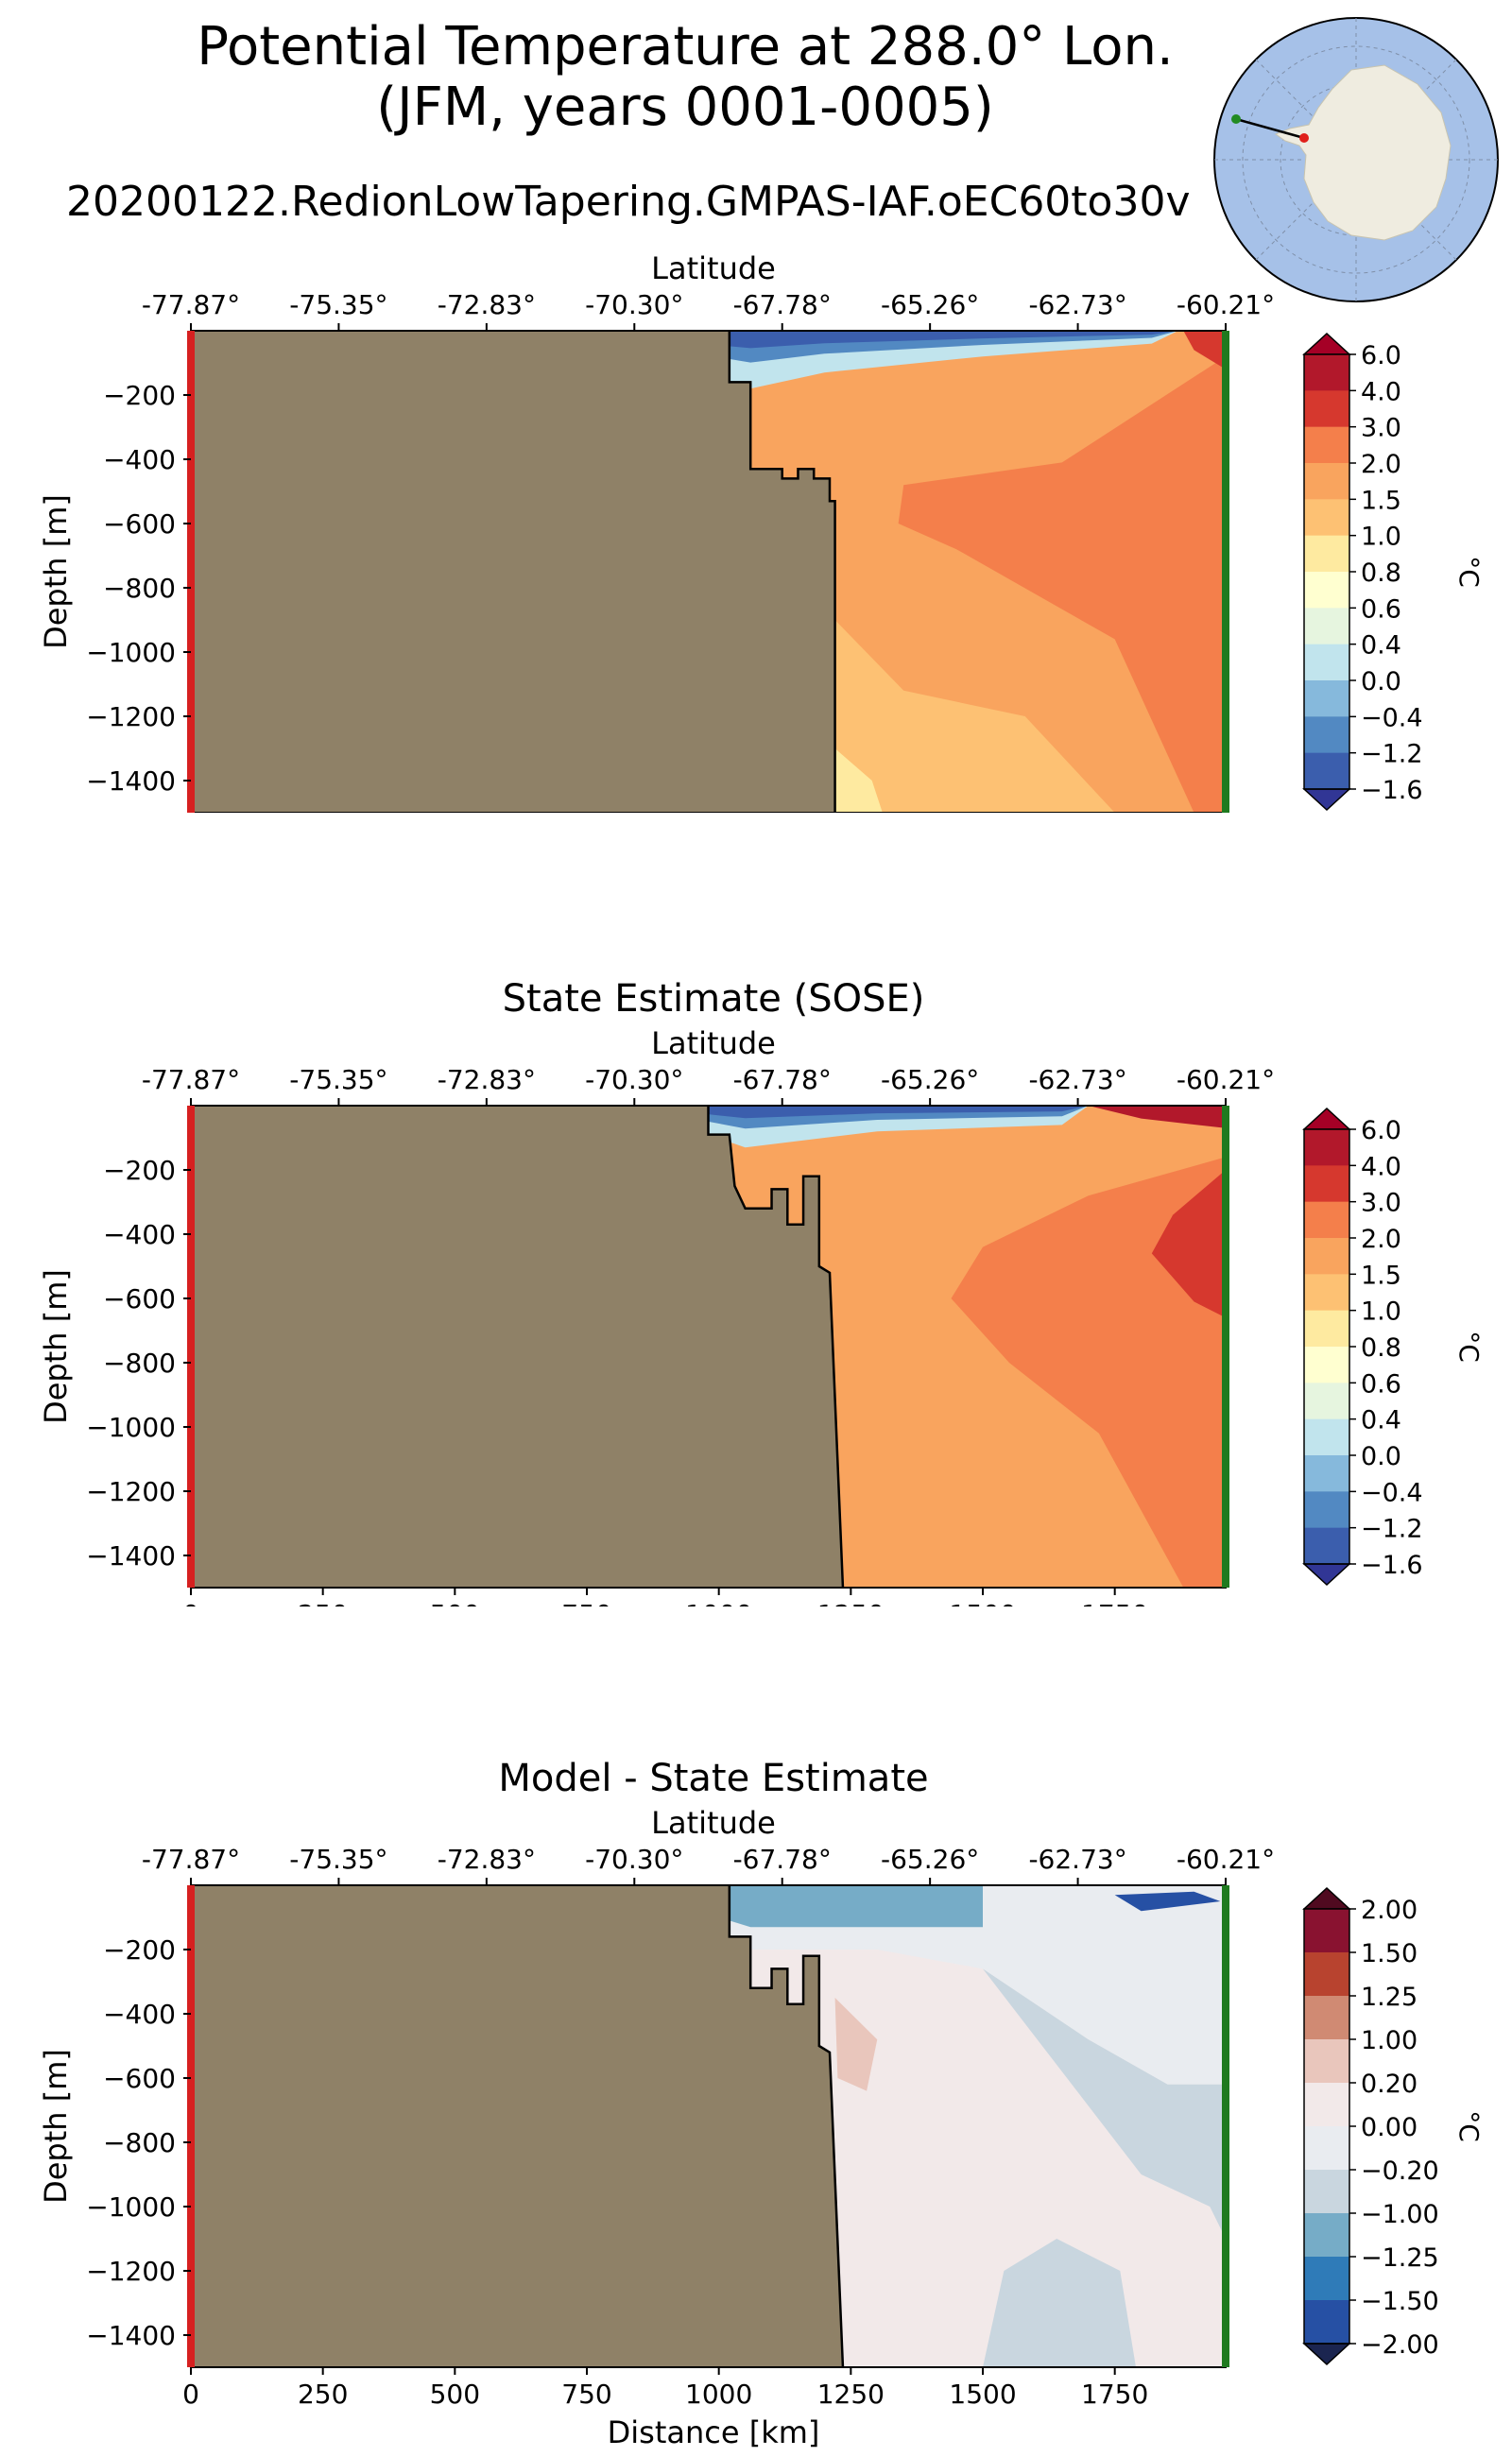  I want to click on colorbar-tick-label: 1.0, so click(1381, 1312).